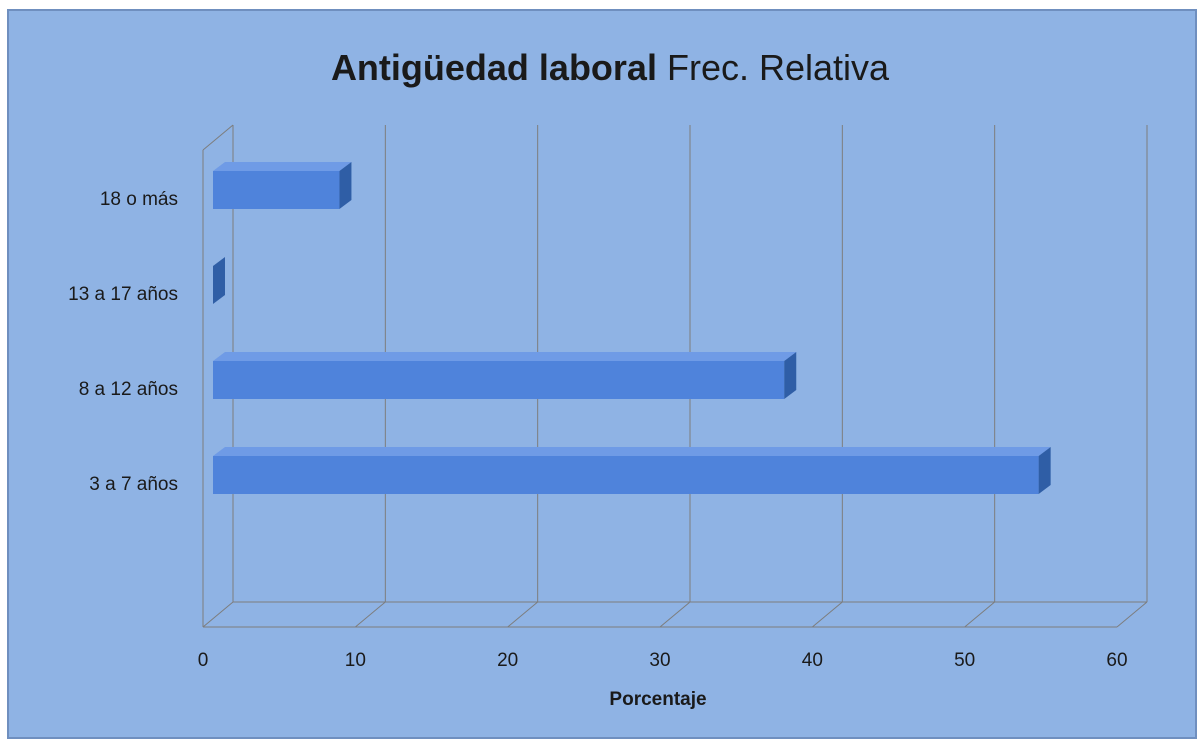 This screenshot has width=1203, height=744. What do you see at coordinates (659, 660) in the screenshot?
I see `x-tick-label: 30` at bounding box center [659, 660].